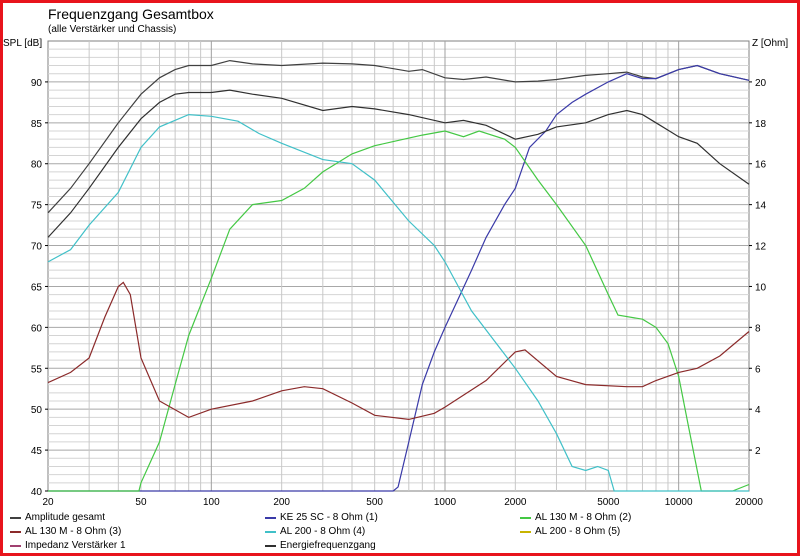 The image size is (800, 556). Describe the element at coordinates (75, 545) in the screenshot. I see `legend-label: Impedanz Verstärker 1` at that location.